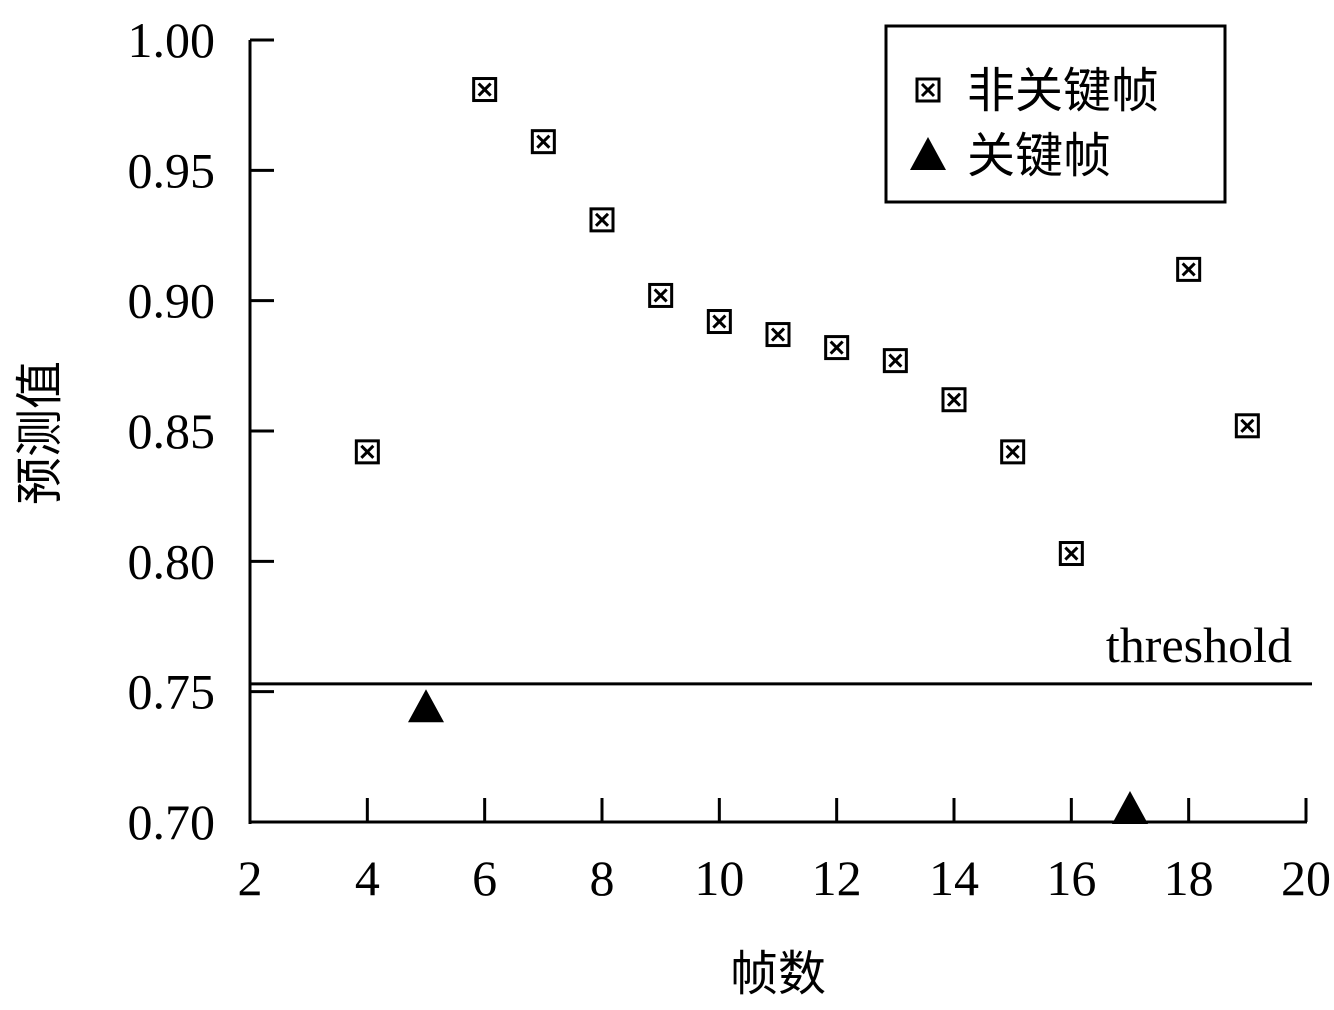  I want to click on y-tick-label: 0.75, so click(172, 692).